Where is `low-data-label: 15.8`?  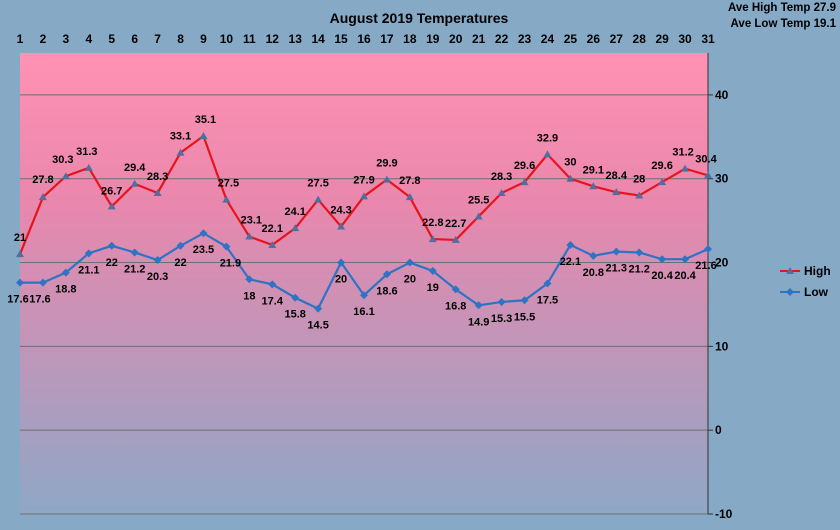 low-data-label: 15.8 is located at coordinates (294, 315).